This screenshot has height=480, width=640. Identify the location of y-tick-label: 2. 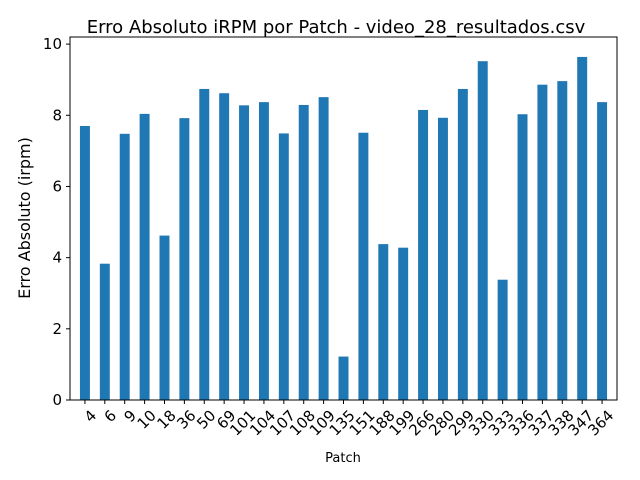
(57, 329).